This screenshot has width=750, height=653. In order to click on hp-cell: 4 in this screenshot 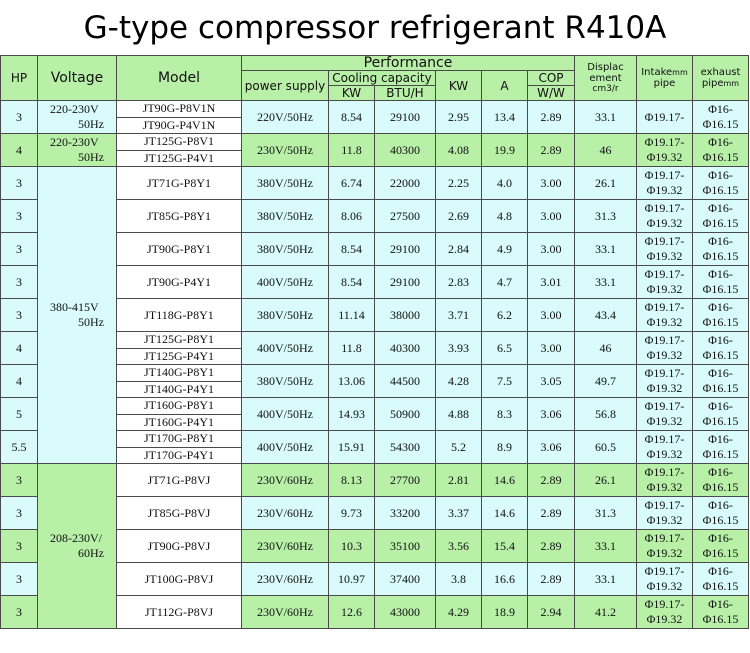, I will do `click(19, 381)`.